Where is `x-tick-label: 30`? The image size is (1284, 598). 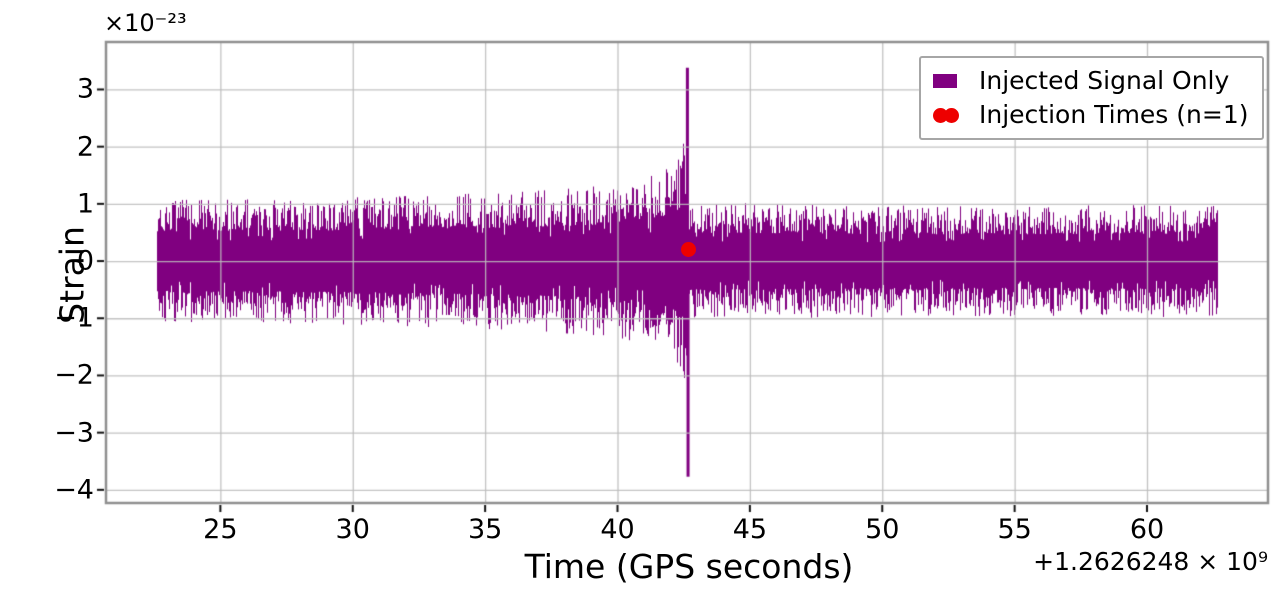
x-tick-label: 30 is located at coordinates (352, 529).